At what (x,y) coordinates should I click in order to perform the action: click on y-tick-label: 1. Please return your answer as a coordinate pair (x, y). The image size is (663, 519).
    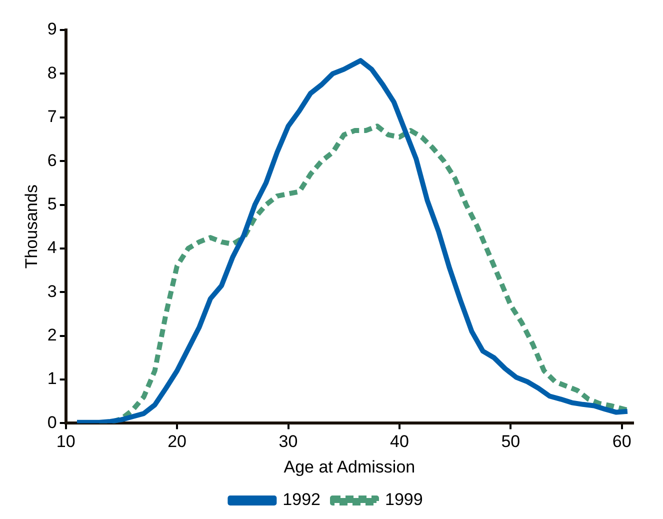
    Looking at the image, I should click on (52, 378).